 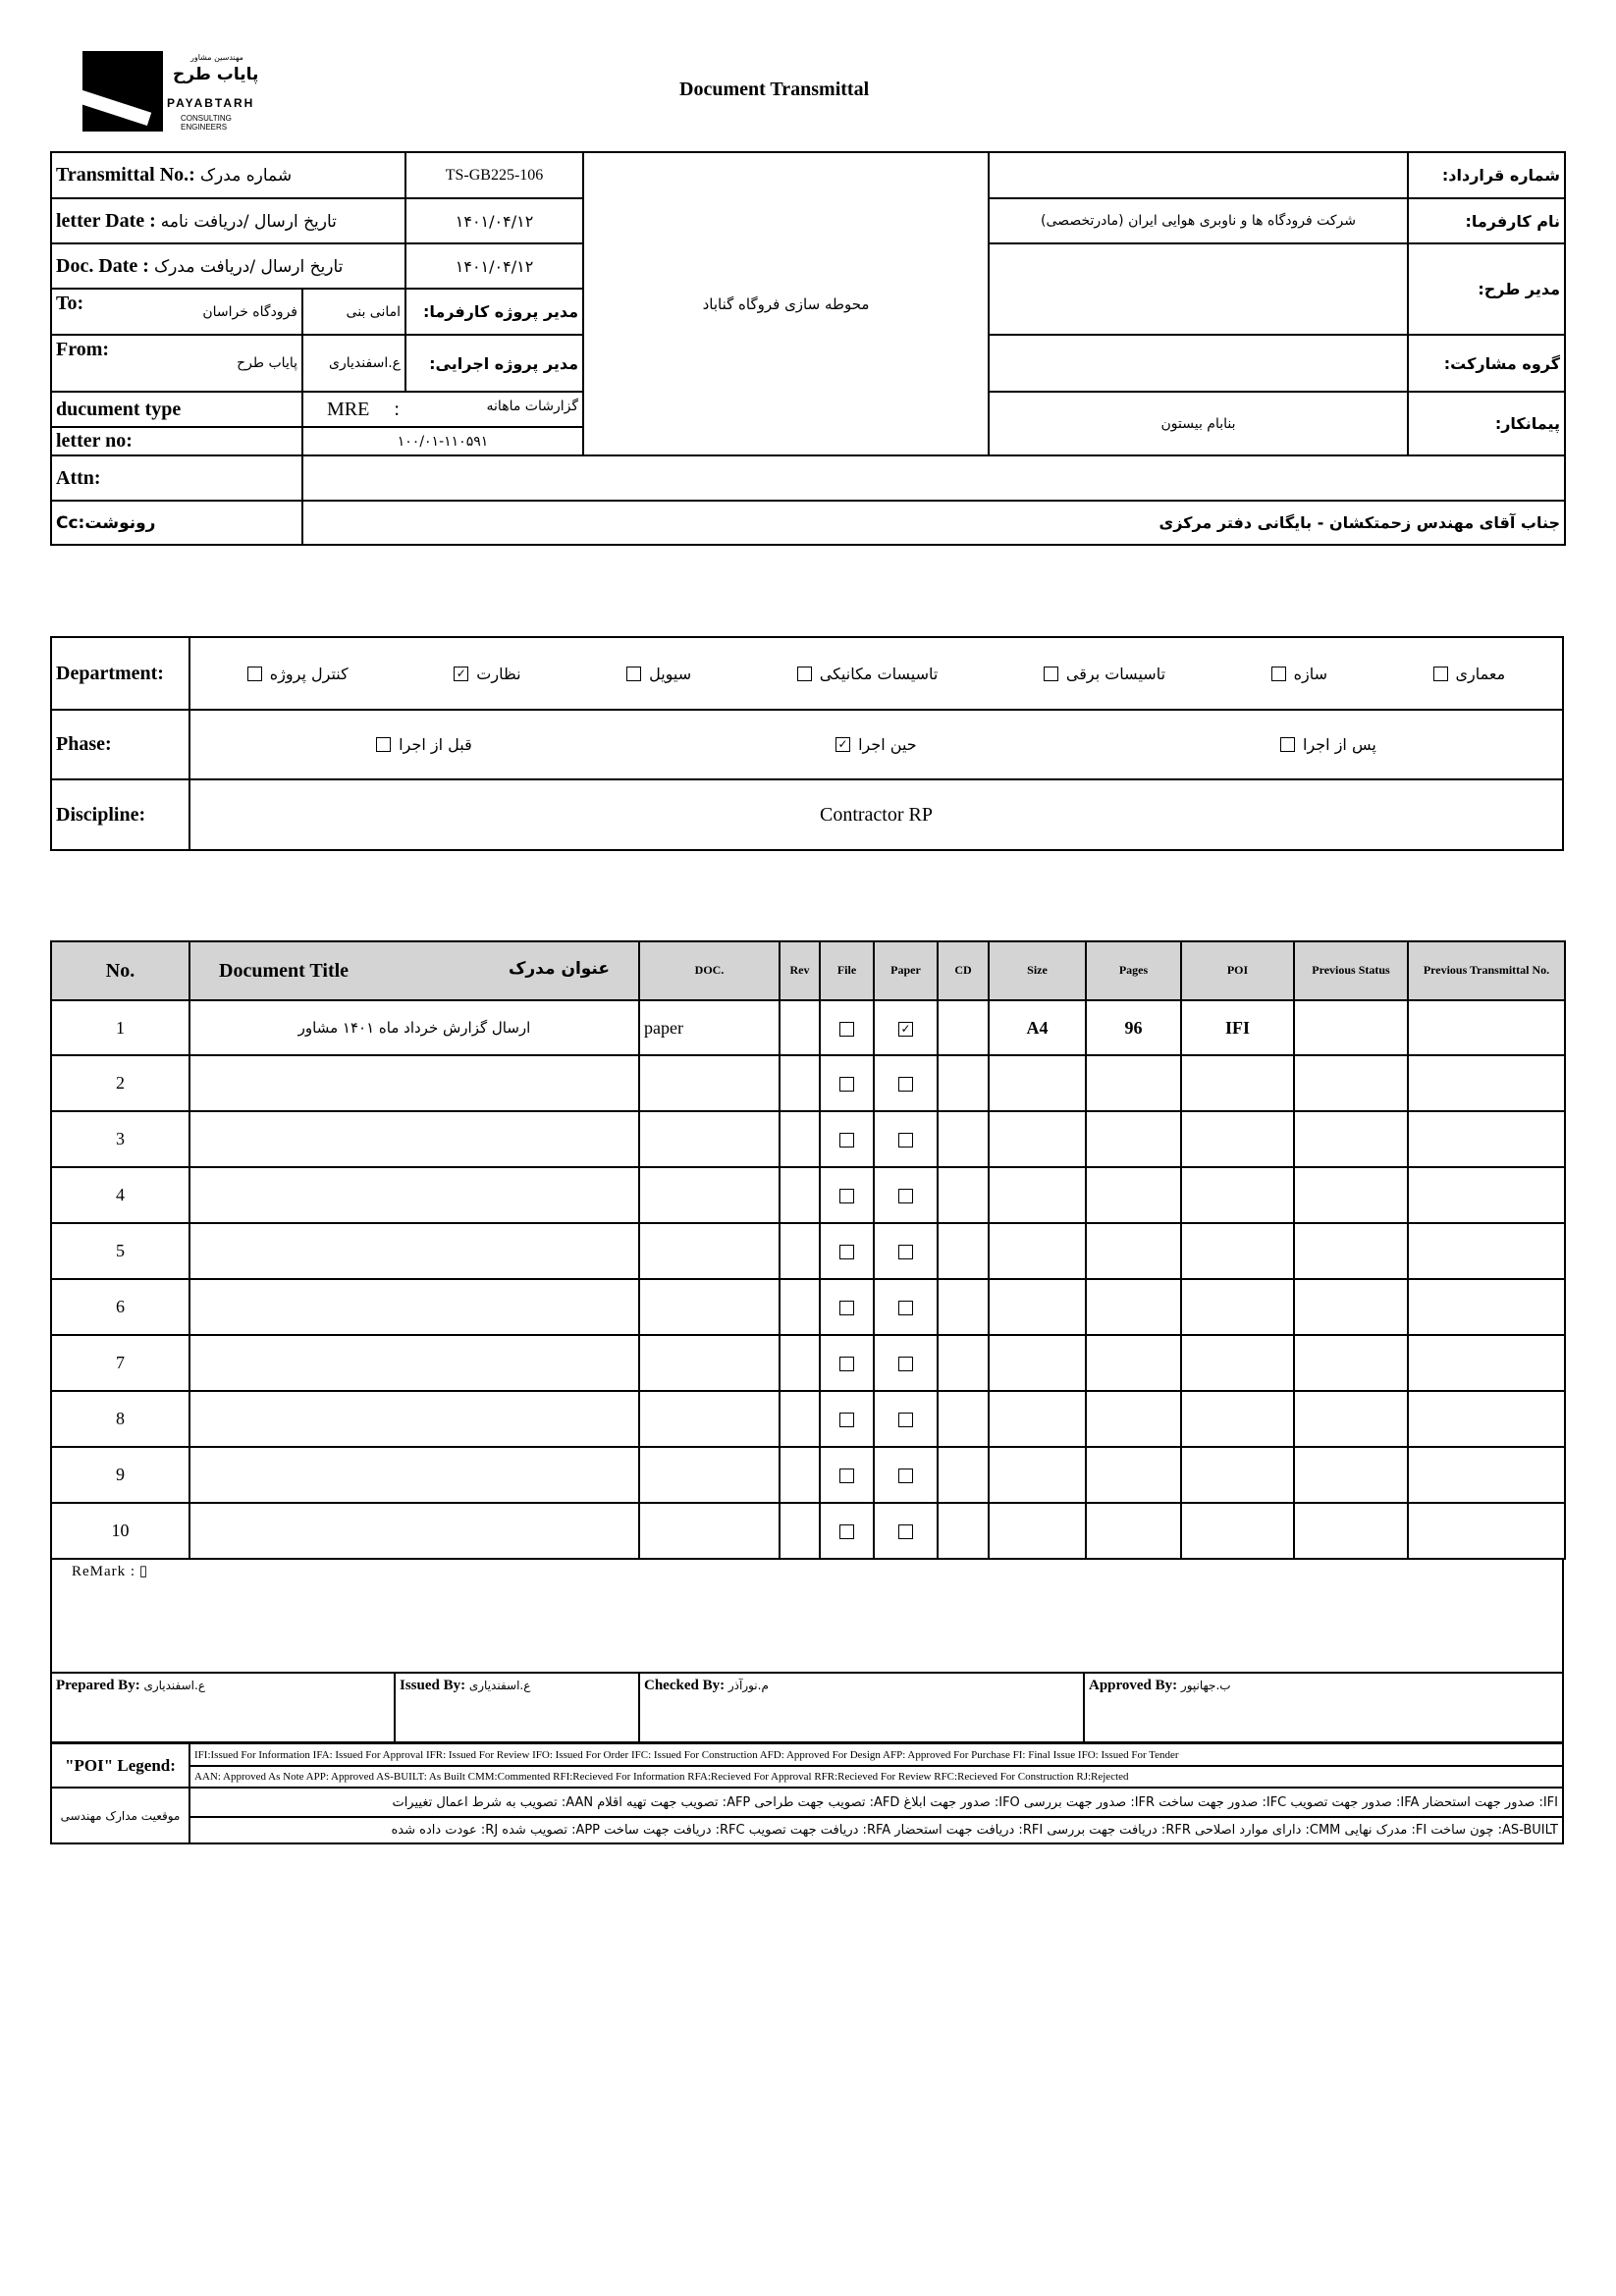 I want to click on partnership-label: گروه مشارکت:, so click(x=1487, y=364).